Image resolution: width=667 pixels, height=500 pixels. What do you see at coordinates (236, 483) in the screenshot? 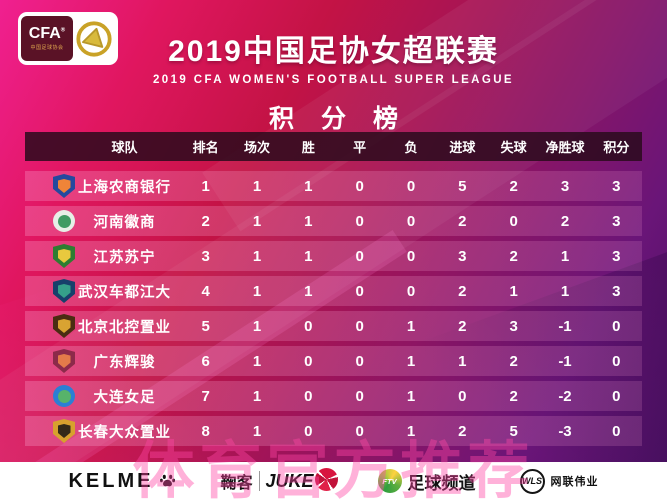
I see `juke-logo-cn: 鞠客` at bounding box center [236, 483].